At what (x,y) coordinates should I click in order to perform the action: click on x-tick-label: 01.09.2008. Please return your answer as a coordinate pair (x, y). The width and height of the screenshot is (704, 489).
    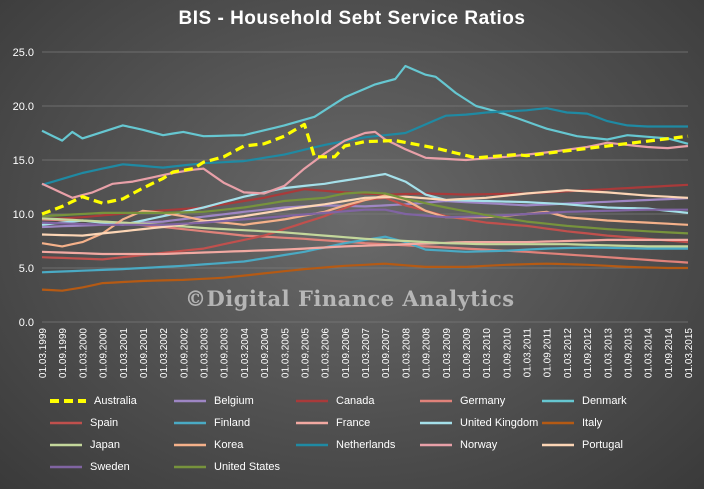
    Looking at the image, I should click on (427, 353).